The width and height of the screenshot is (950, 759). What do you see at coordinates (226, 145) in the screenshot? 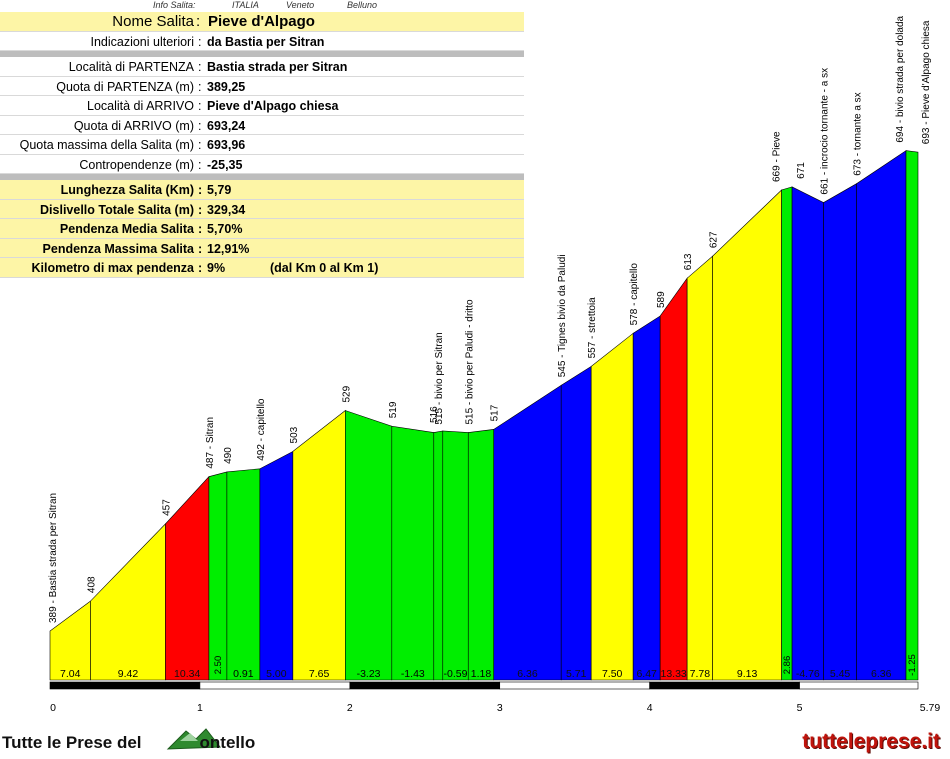
I see `info-row-value: 693,96` at bounding box center [226, 145].